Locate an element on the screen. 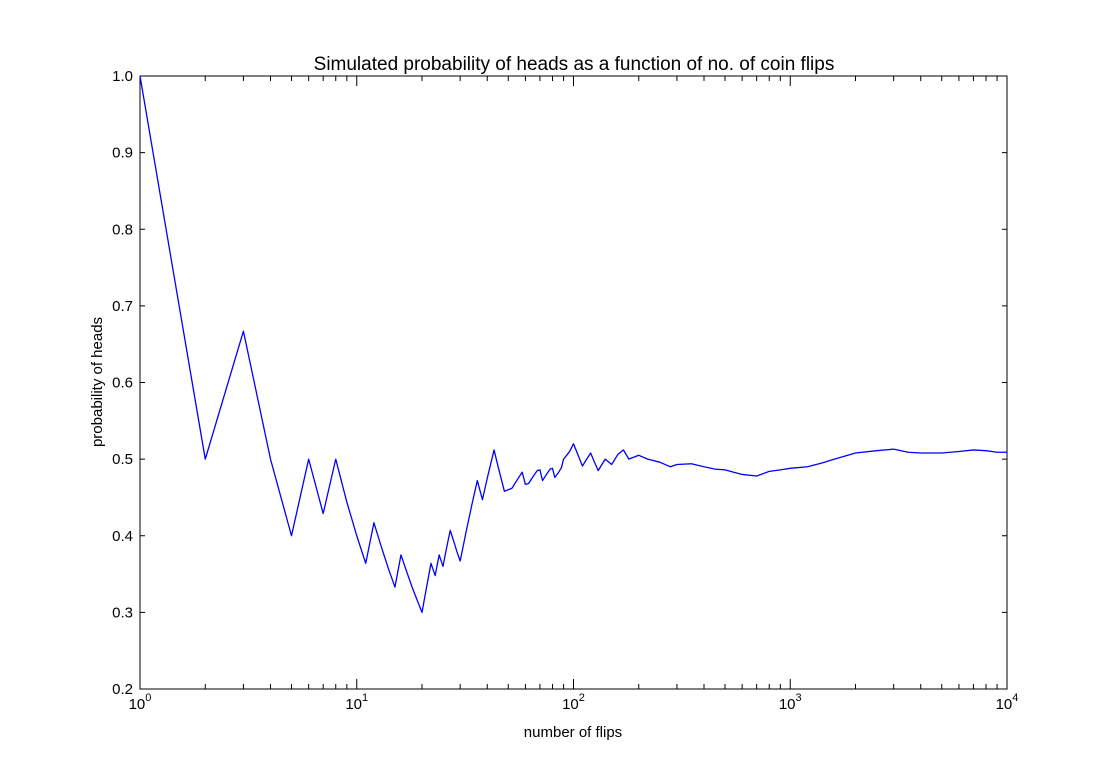  y-tick-label: 0.3 is located at coordinates (122, 612).